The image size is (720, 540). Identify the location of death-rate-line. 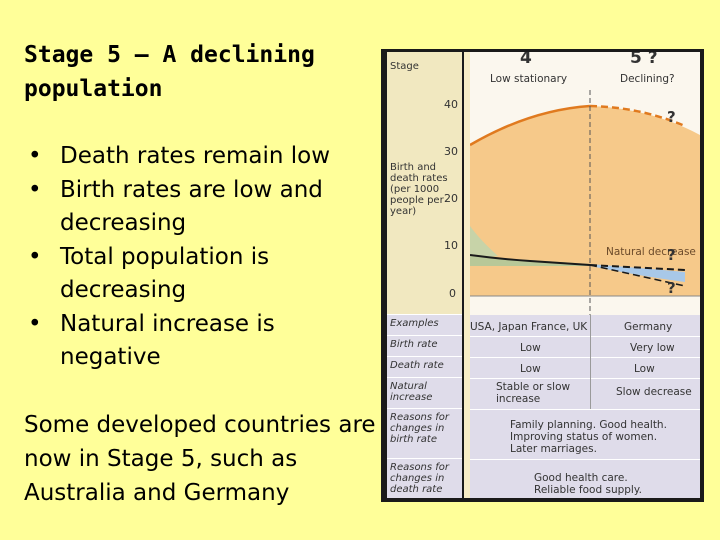
(530, 260).